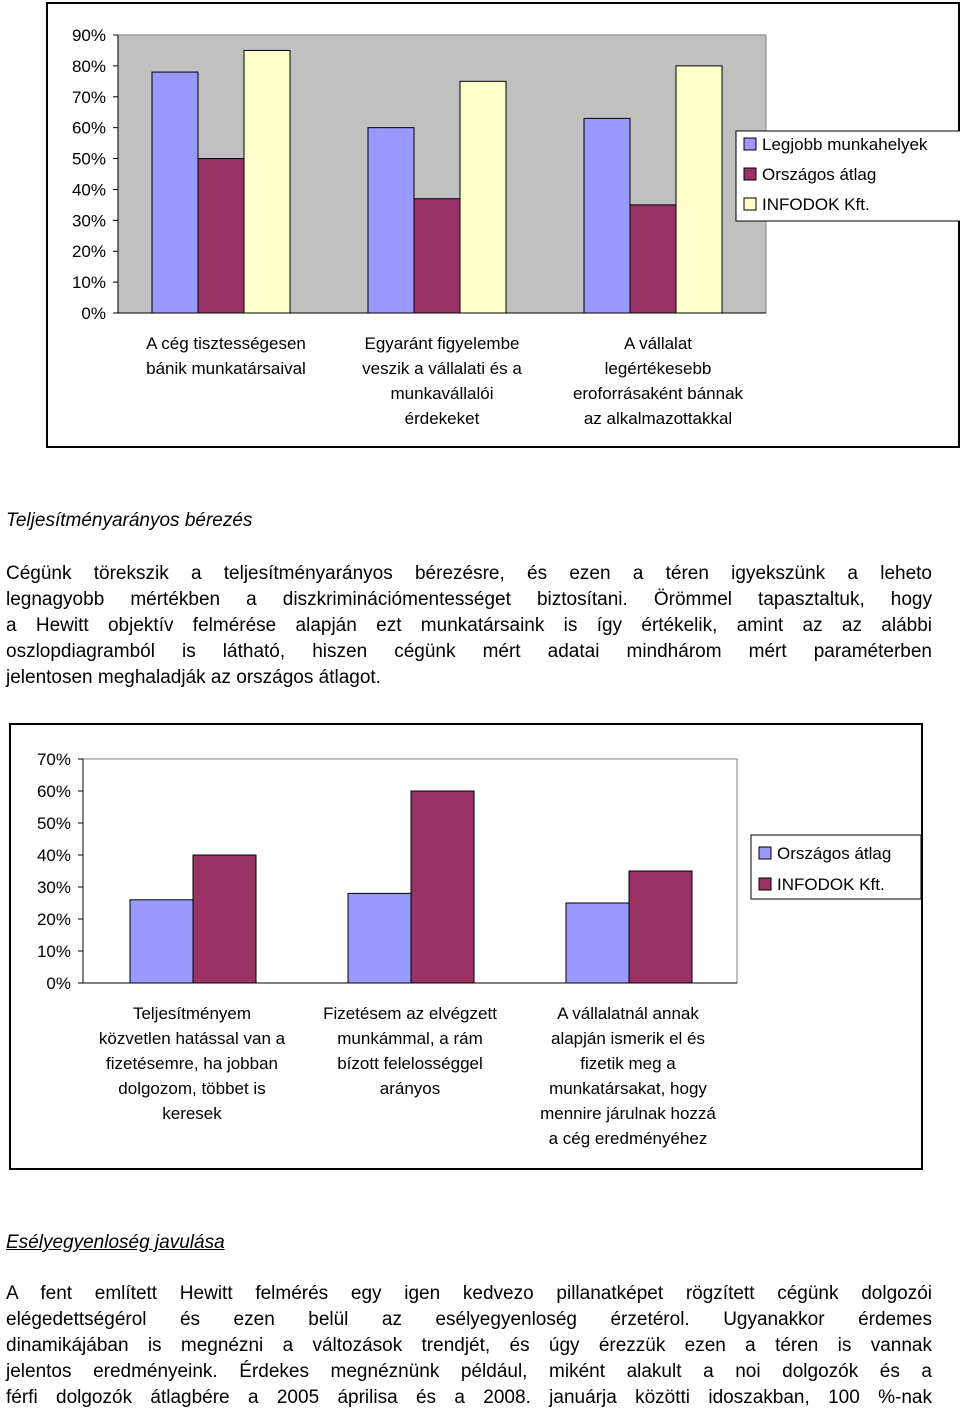 The height and width of the screenshot is (1412, 960). What do you see at coordinates (442, 393) in the screenshot?
I see `x-category-label: munkavállalói` at bounding box center [442, 393].